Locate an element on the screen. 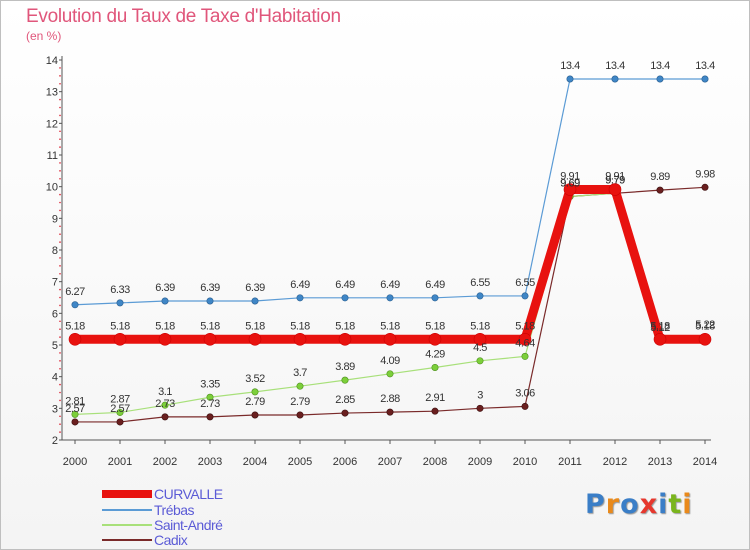 This screenshot has height=550, width=750. data-label-cadix: 2.85 is located at coordinates (345, 400).